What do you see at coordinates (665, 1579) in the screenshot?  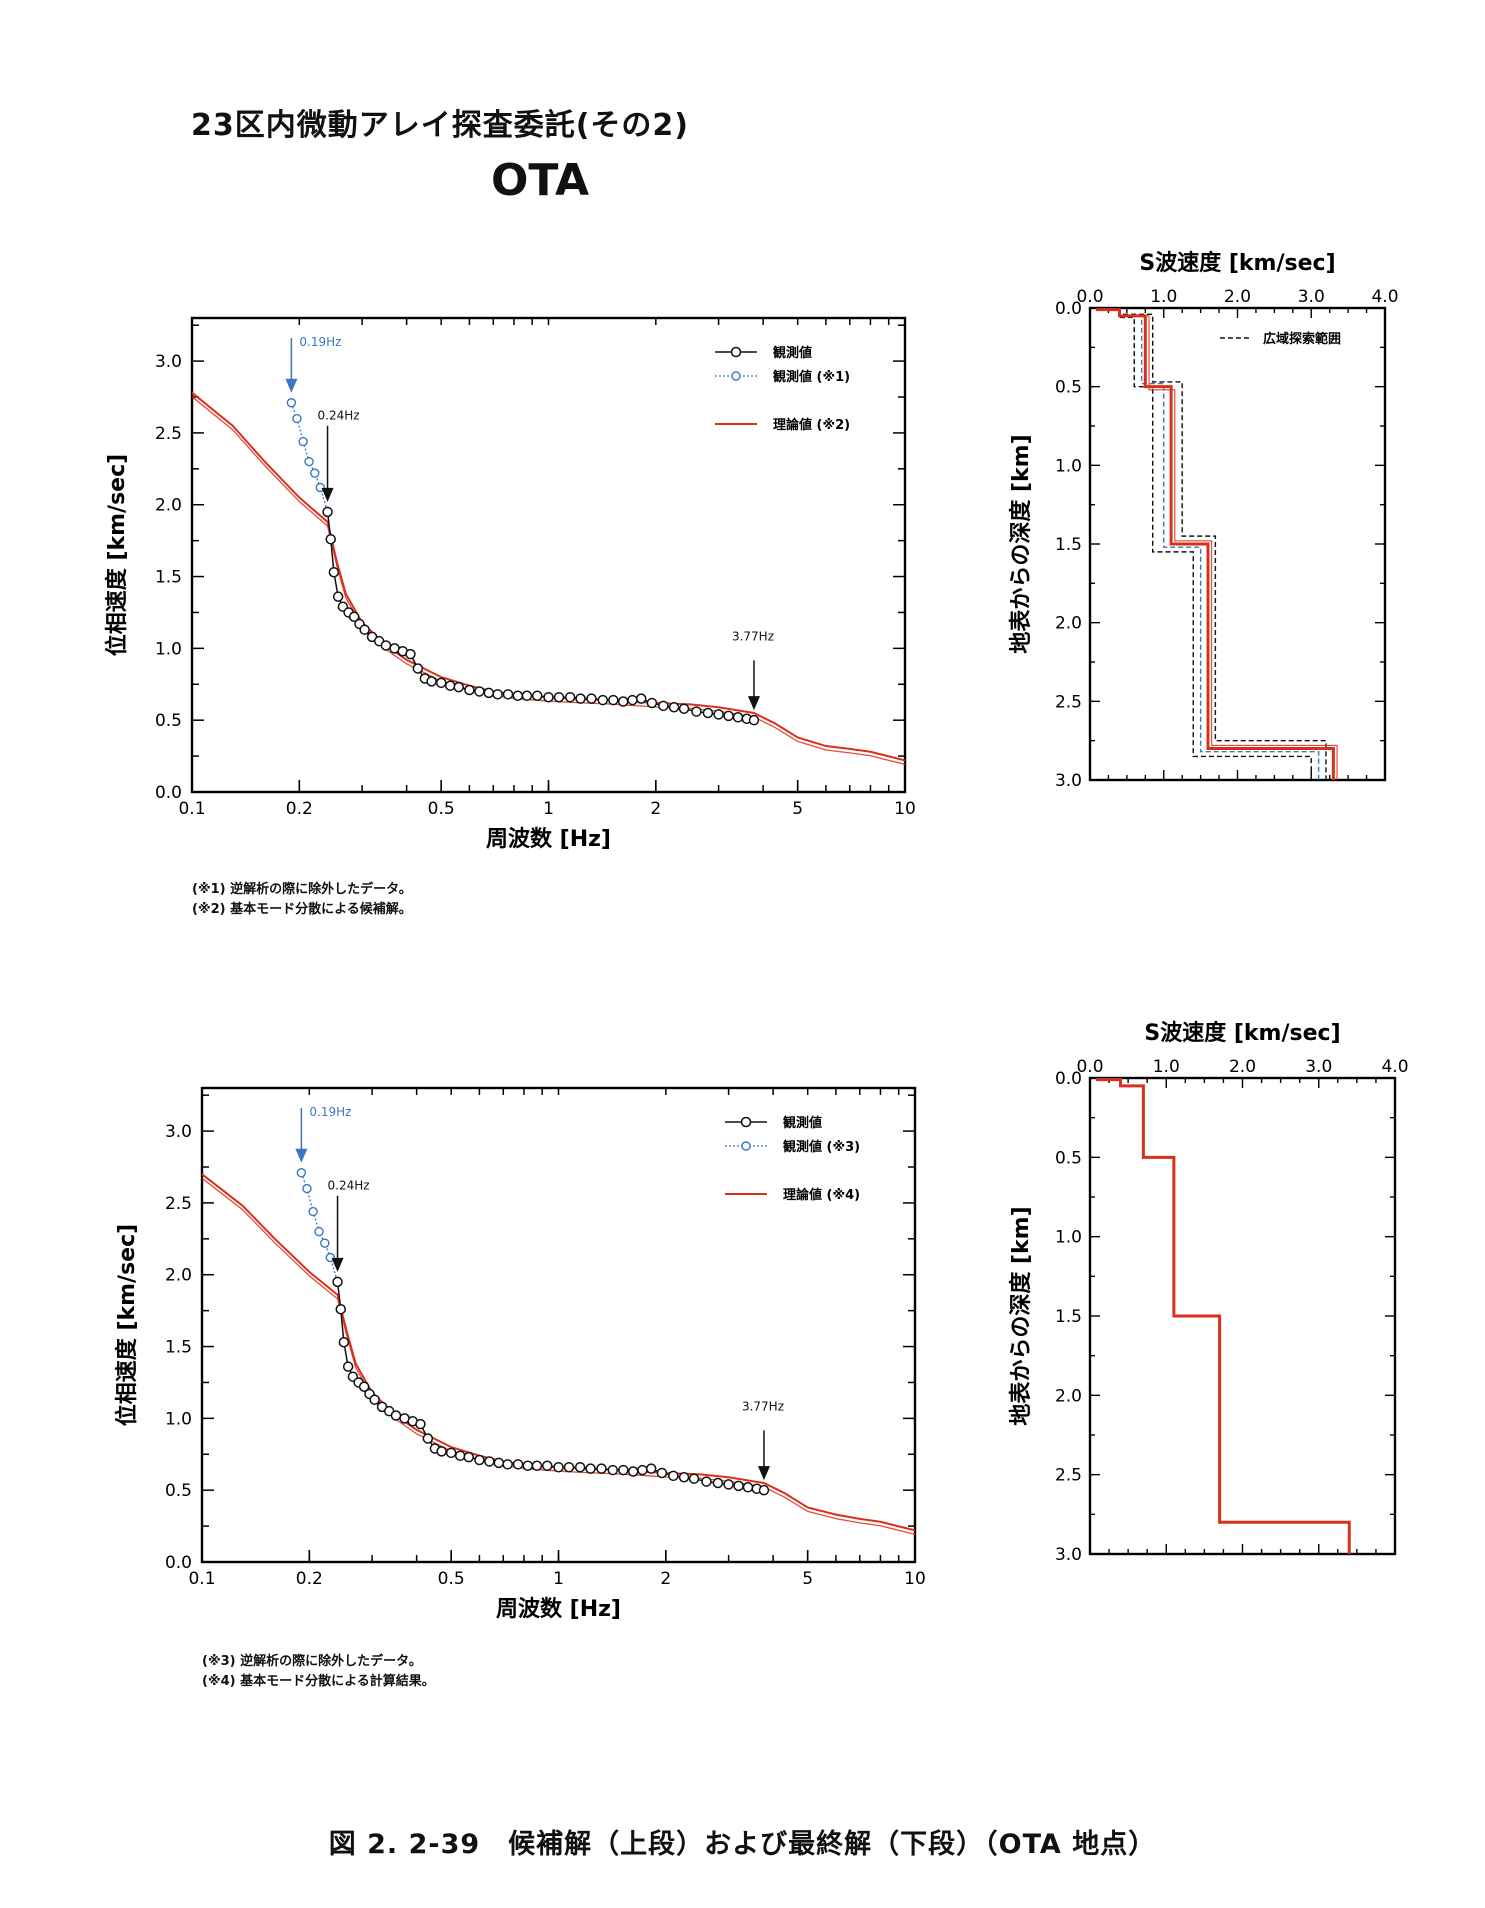 I see `x-tick-label: 2` at bounding box center [665, 1579].